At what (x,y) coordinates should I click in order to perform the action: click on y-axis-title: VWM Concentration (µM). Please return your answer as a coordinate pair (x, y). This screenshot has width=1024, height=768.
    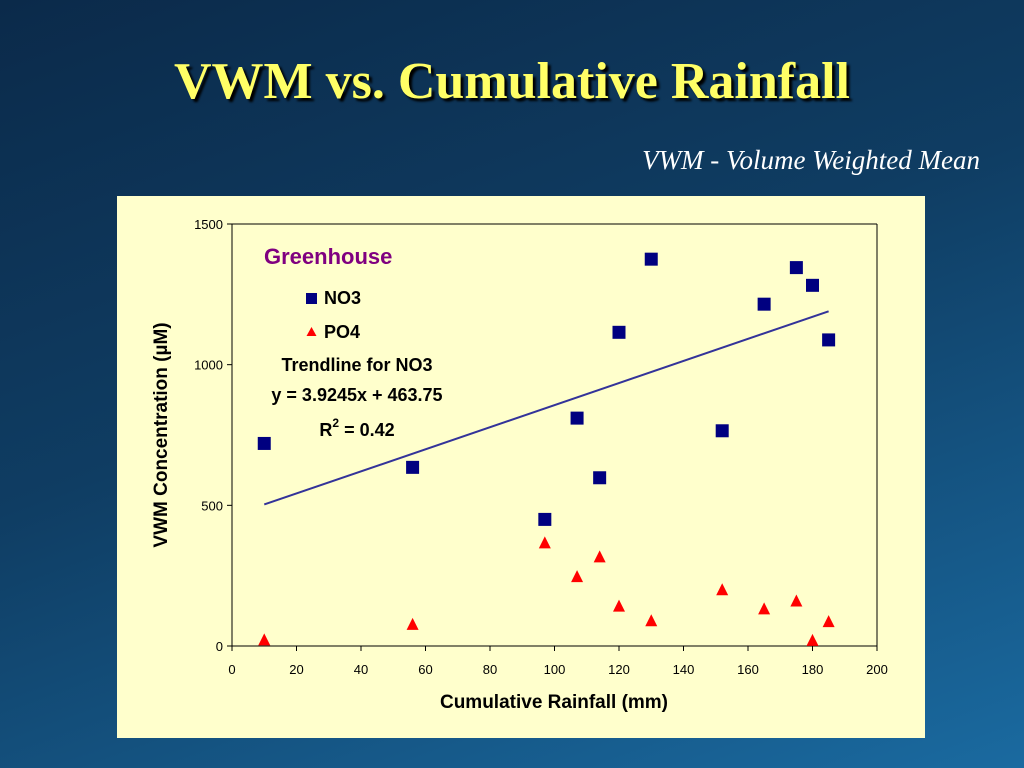
    Looking at the image, I should click on (161, 434).